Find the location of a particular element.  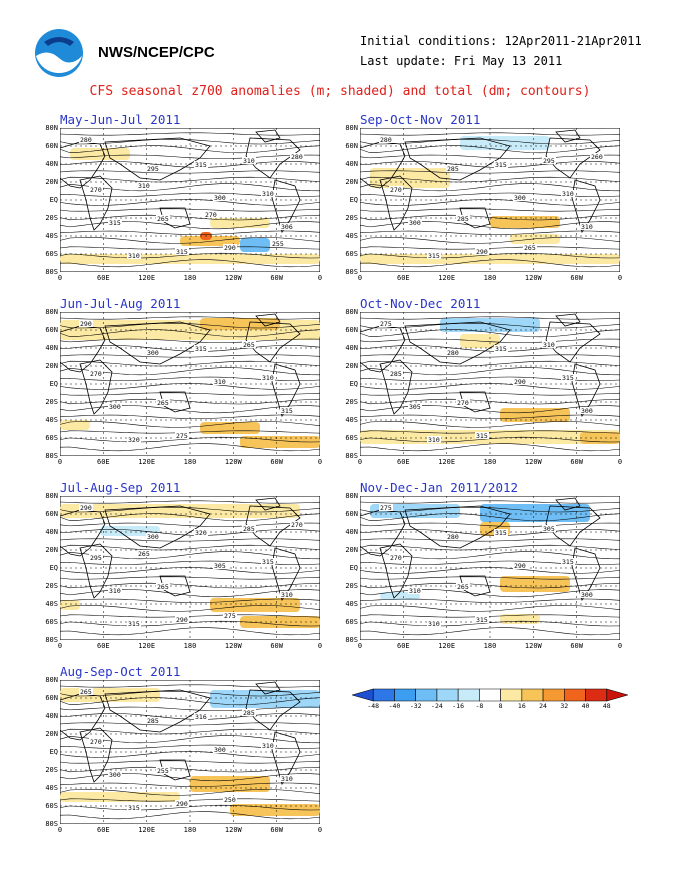

colorbar-label: -32 is located at coordinates (415, 706).